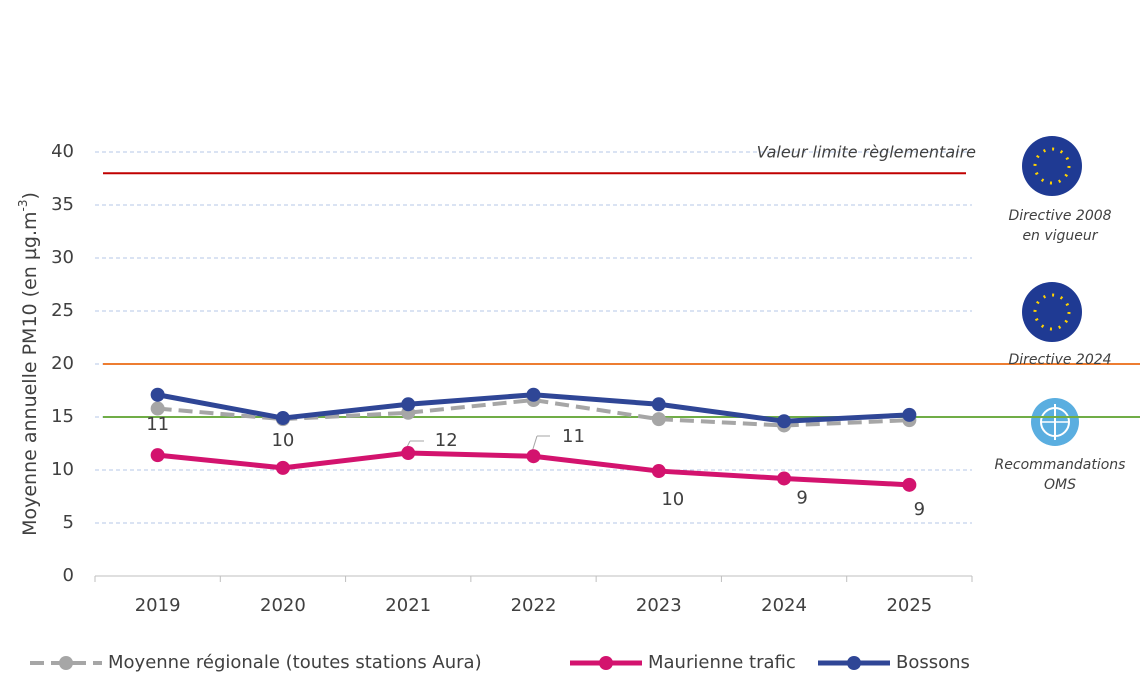 Image resolution: width=1140 pixels, height=676 pixels. What do you see at coordinates (1060, 236) in the screenshot?
I see `reference-source: en vigueur` at bounding box center [1060, 236].